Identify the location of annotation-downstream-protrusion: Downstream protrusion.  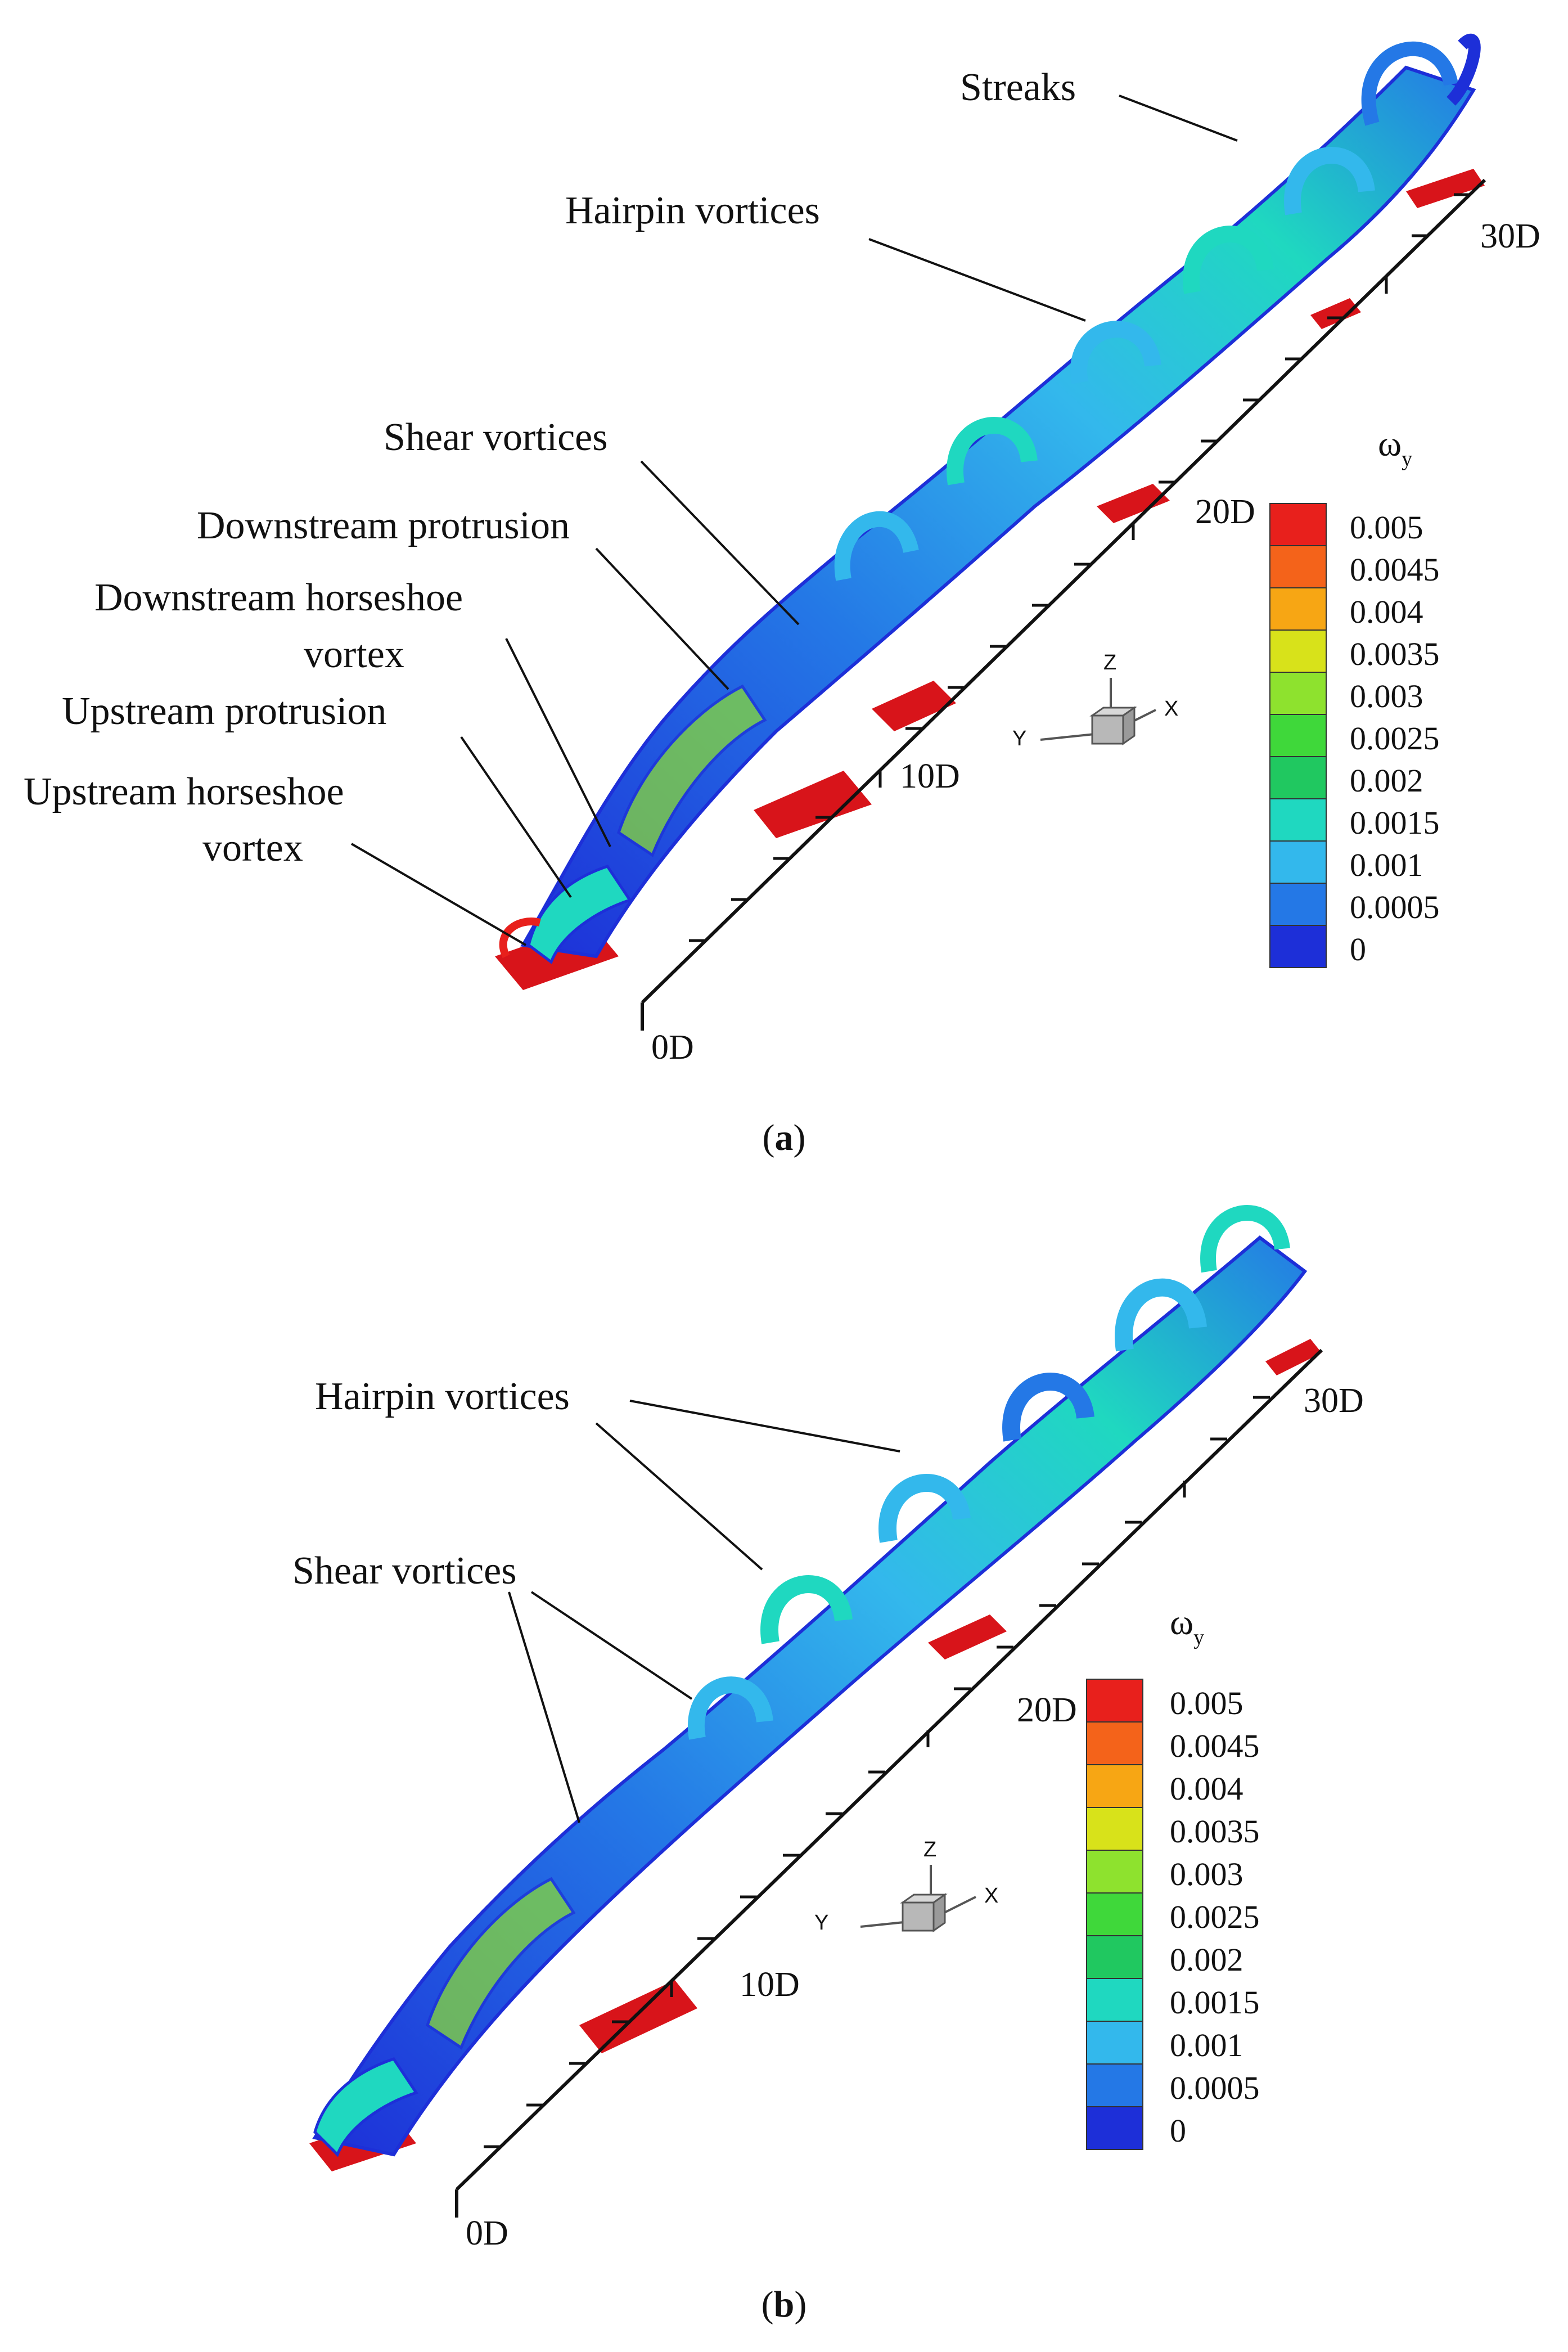
(383, 525).